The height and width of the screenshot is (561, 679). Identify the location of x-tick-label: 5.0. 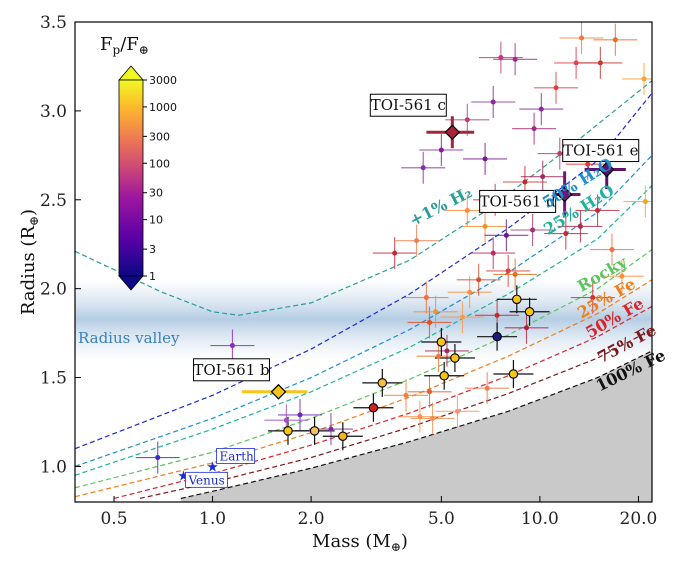
(441, 519).